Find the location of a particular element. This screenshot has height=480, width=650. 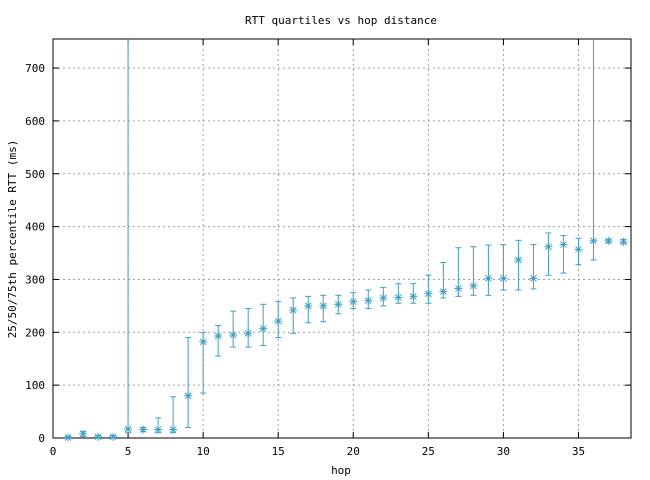

chart-title: RTT quartiles vs hop distance is located at coordinates (341, 20).